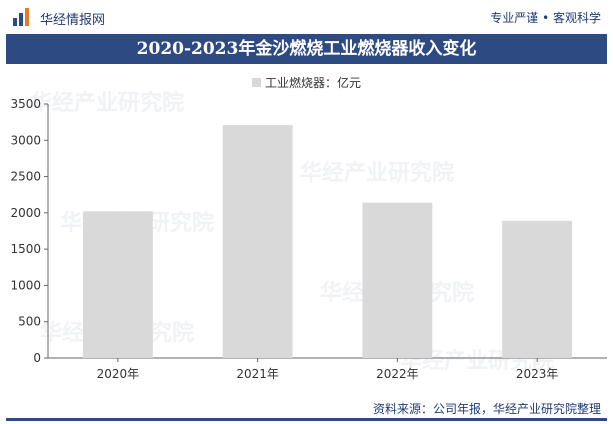 This screenshot has height=424, width=613. What do you see at coordinates (257, 374) in the screenshot?
I see `x-tick-label: 2021年` at bounding box center [257, 374].